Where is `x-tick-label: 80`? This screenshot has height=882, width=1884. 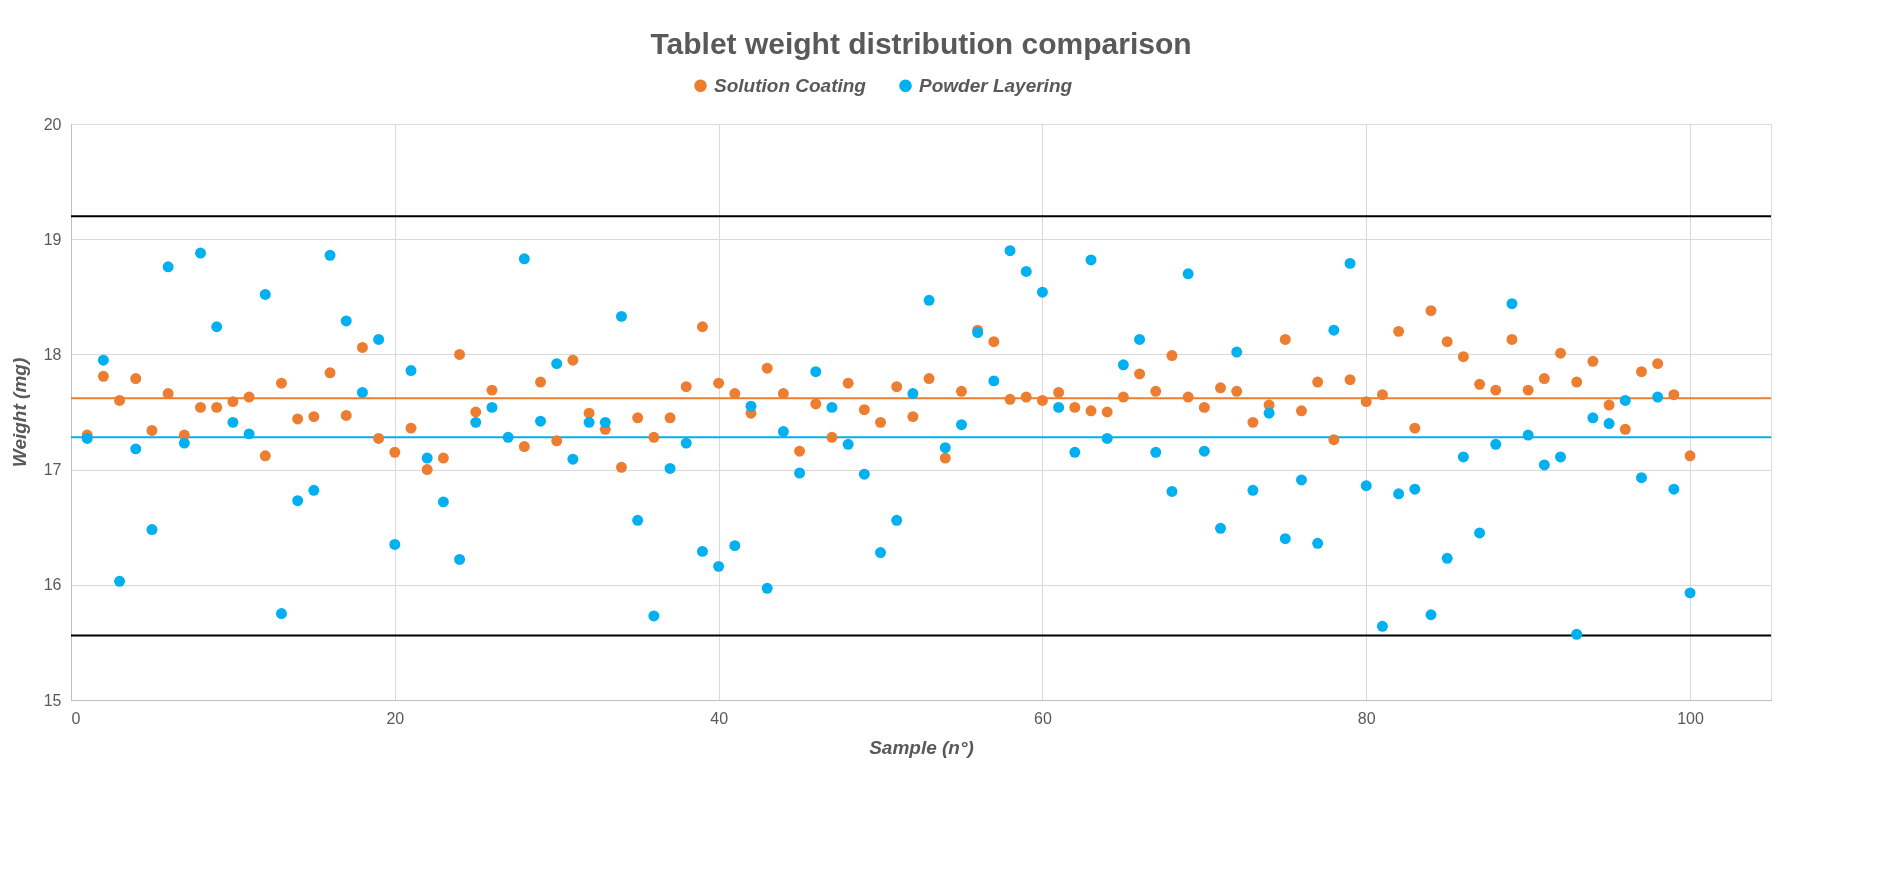
x-tick-label: 80 is located at coordinates (1366, 718).